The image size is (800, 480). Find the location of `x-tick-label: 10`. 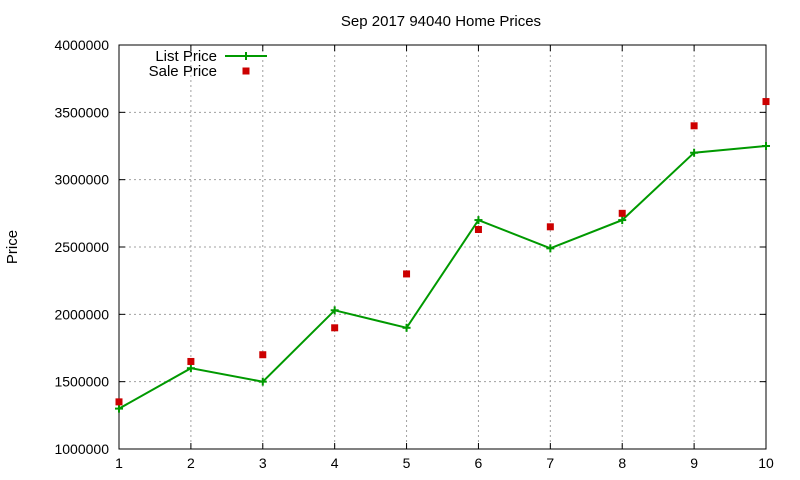

x-tick-label: 10 is located at coordinates (766, 463).